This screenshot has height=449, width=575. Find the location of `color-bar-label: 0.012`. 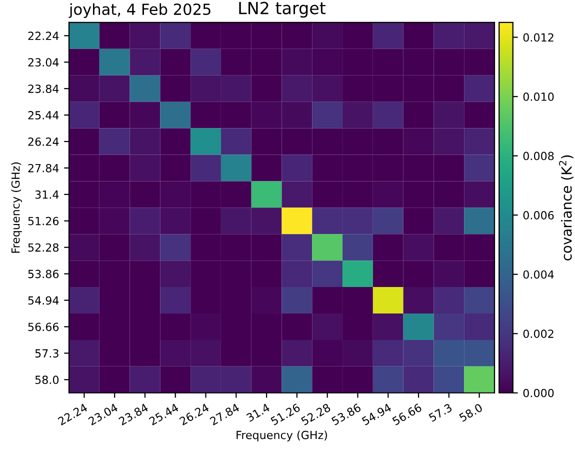

color-bar-label: 0.012 is located at coordinates (538, 37).